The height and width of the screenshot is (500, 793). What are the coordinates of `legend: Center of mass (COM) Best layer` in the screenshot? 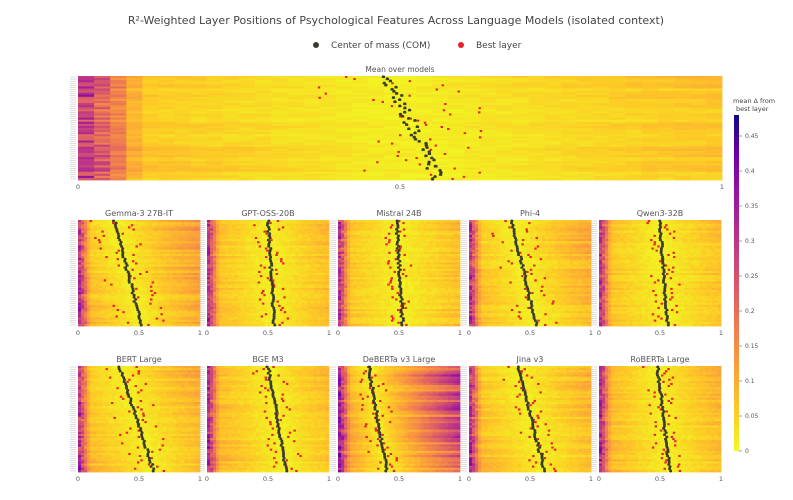 It's located at (417, 46).